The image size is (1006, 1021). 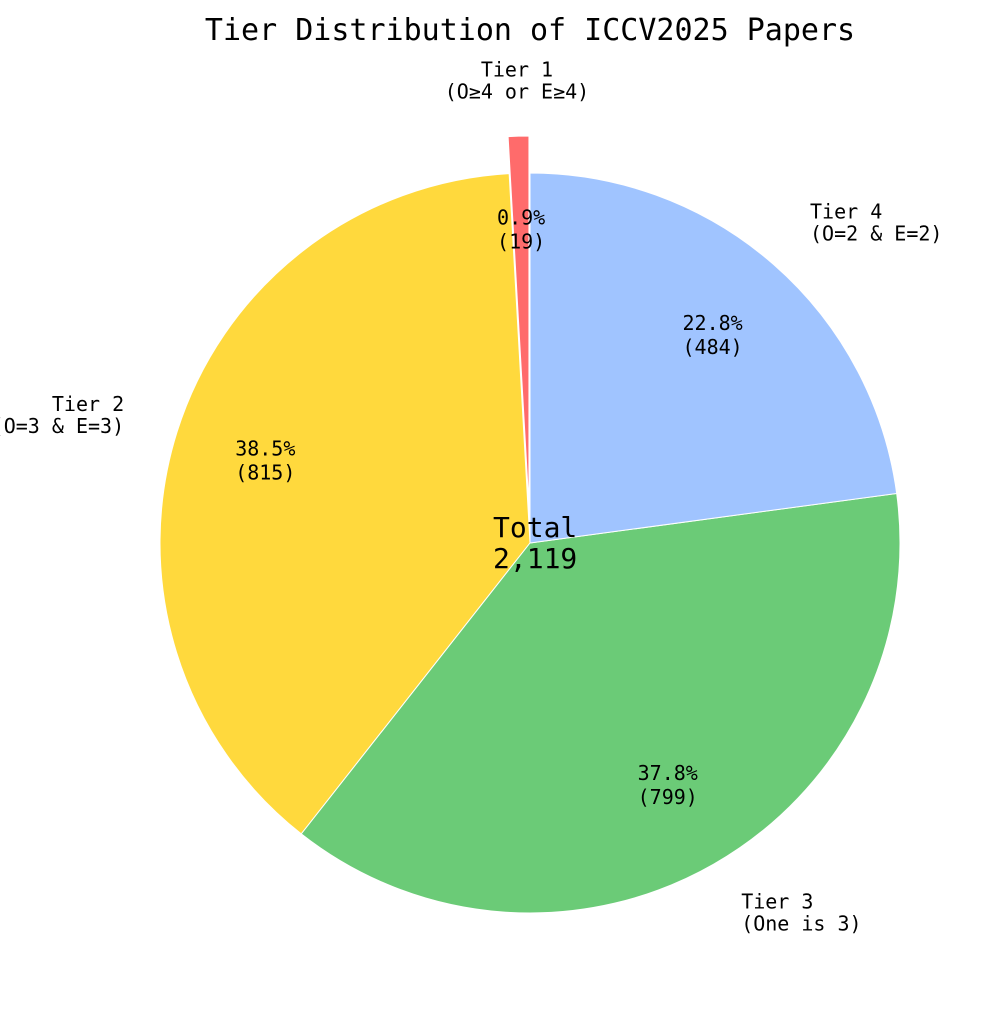 What do you see at coordinates (88, 404) in the screenshot?
I see `slice-tier-label: Tier 2` at bounding box center [88, 404].